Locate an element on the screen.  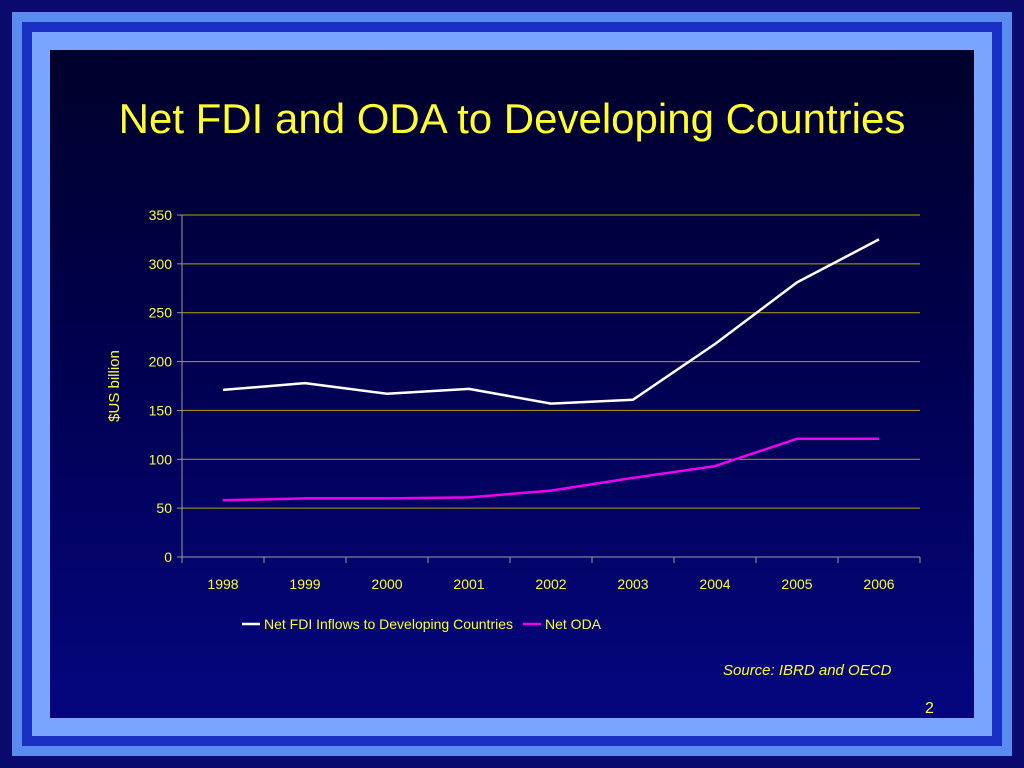
legend-label: Net FDI Inflows to Developing Countries is located at coordinates (388, 624).